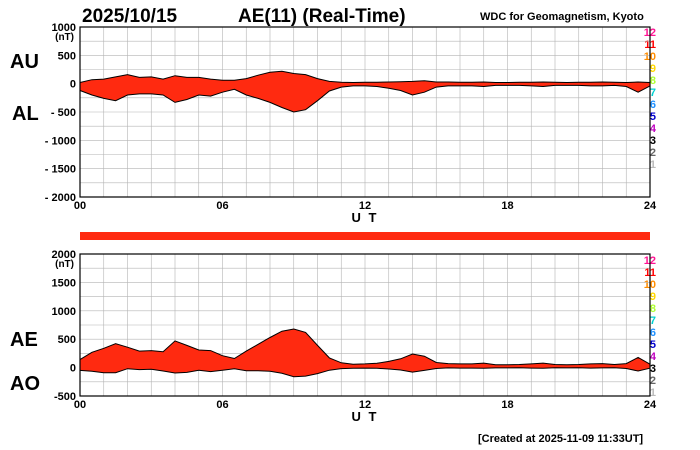 This screenshot has width=700, height=450. I want to click on panel2-xtick-label: 12, so click(365, 405).